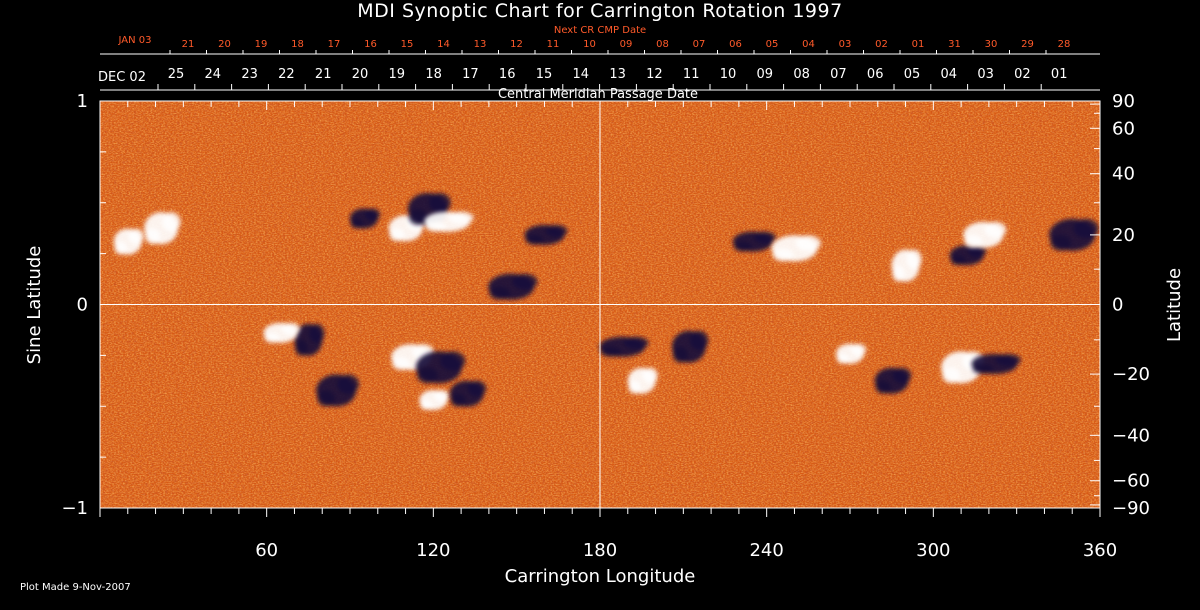 The width and height of the screenshot is (1200, 610). Describe the element at coordinates (1100, 550) in the screenshot. I see `x-tick-label: 360` at that location.